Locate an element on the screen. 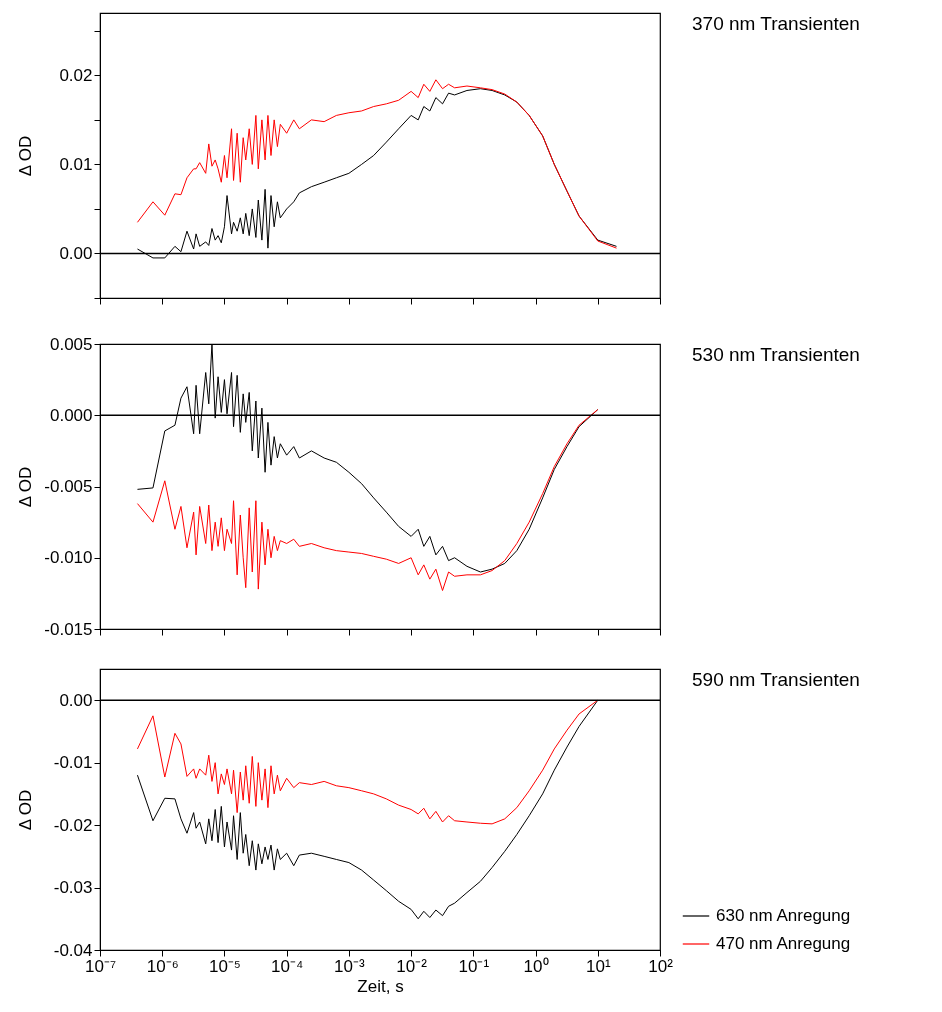  y-tick-label: -0.010 is located at coordinates (68, 558).